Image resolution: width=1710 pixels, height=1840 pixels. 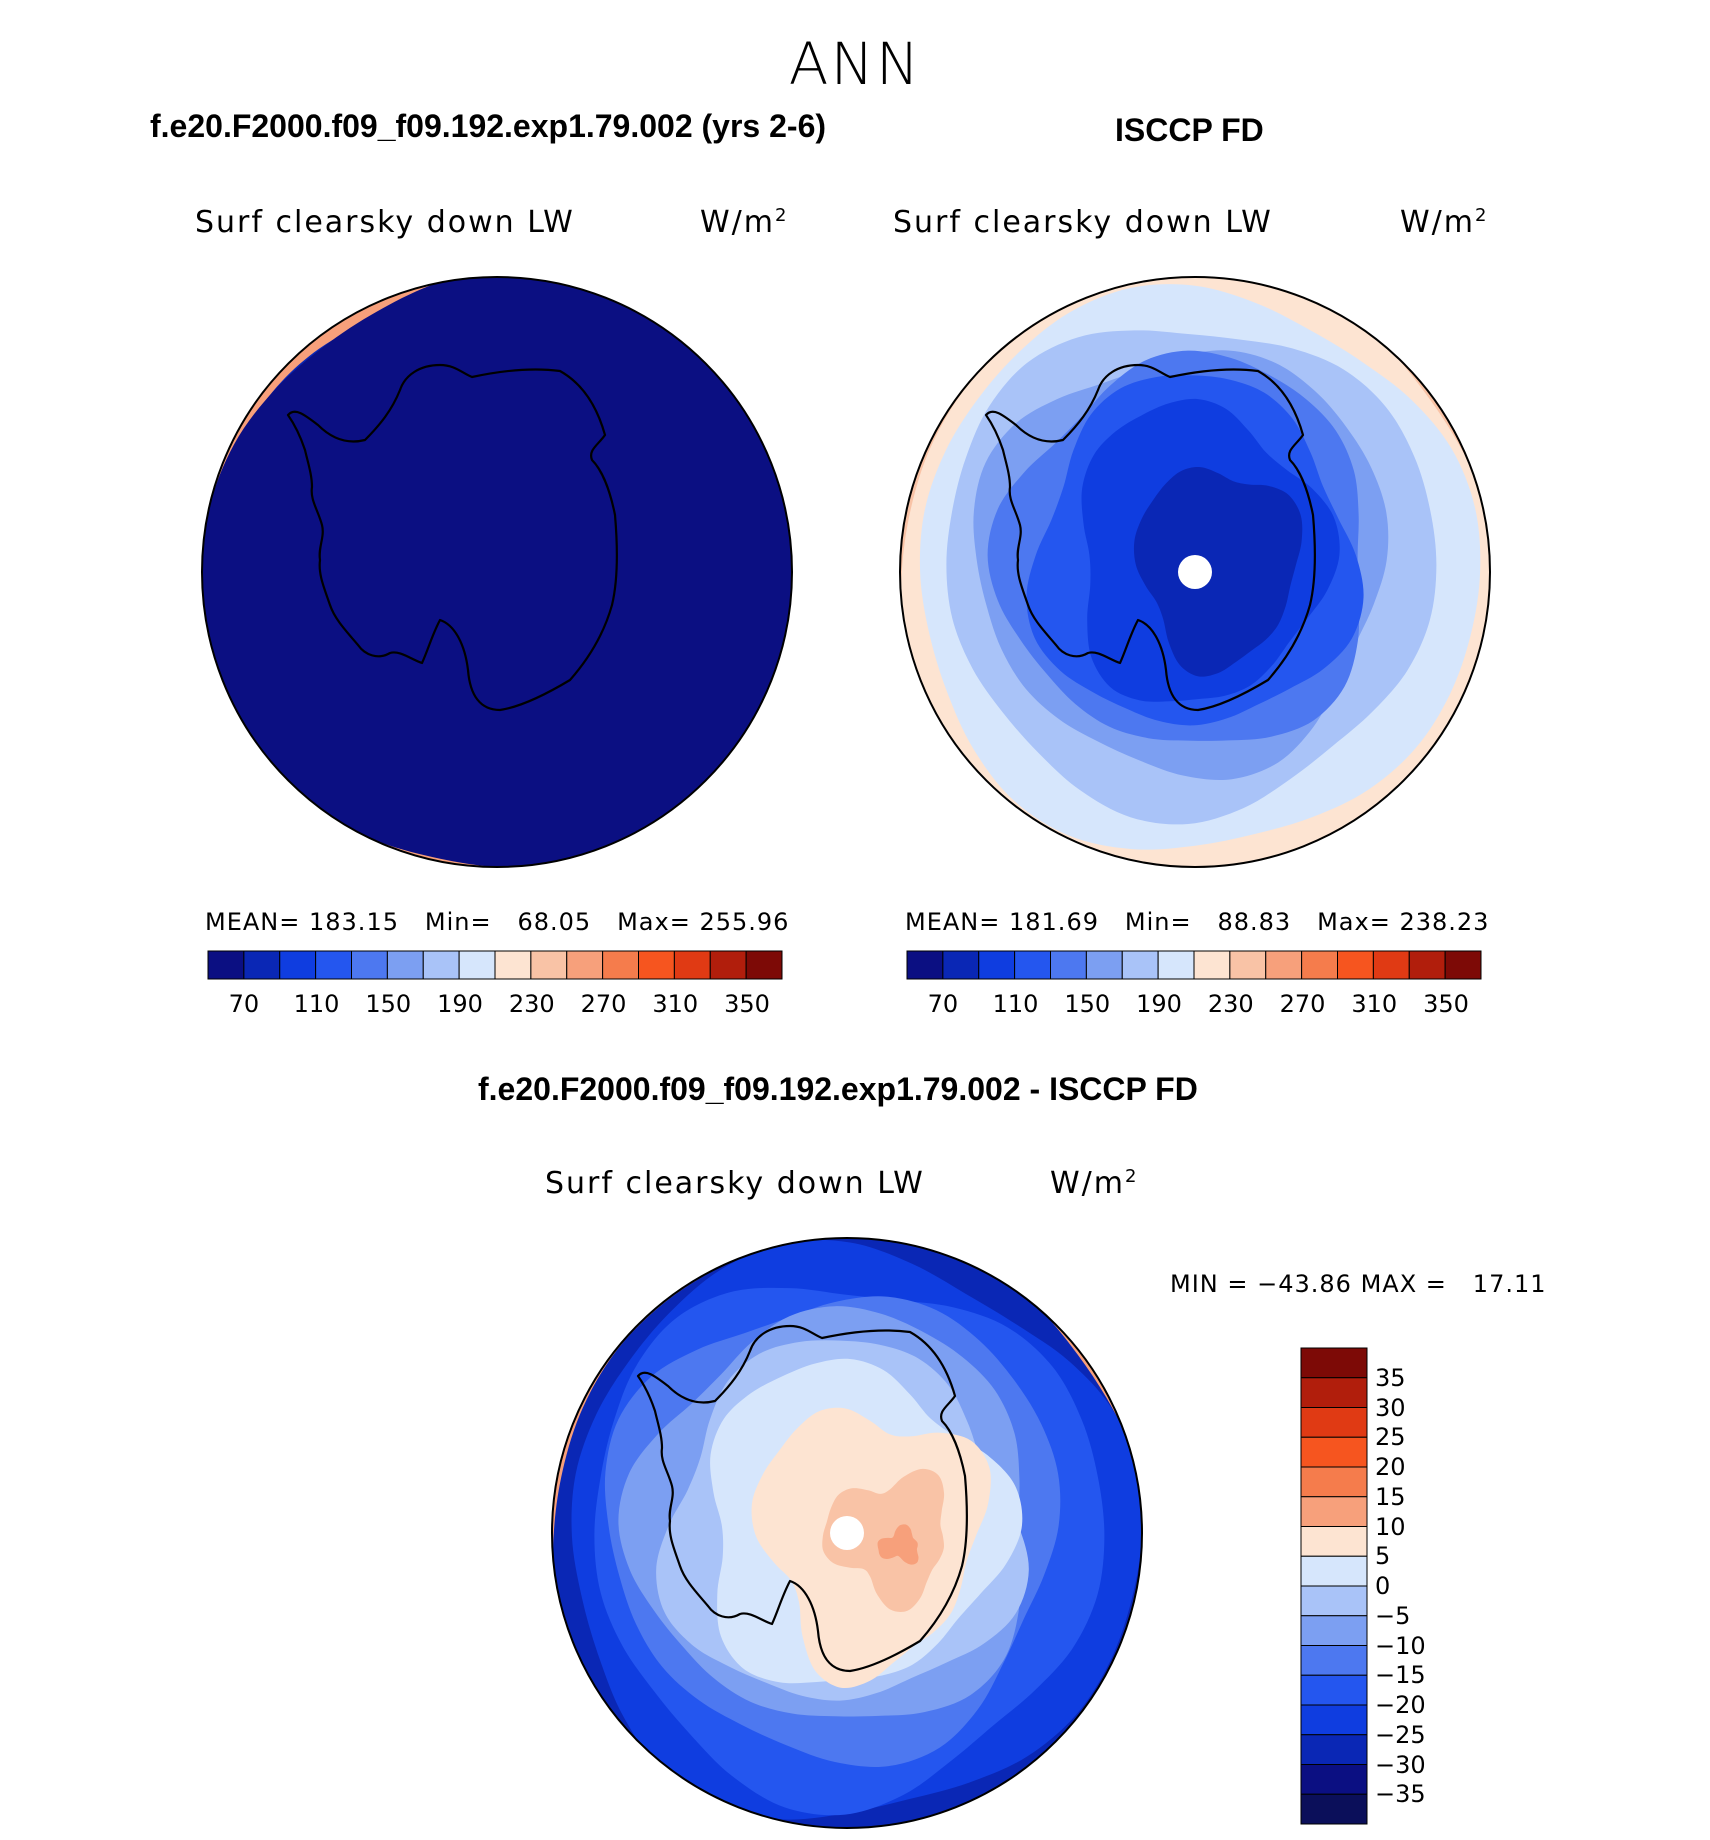 What do you see at coordinates (1083, 222) in the screenshot?
I see `panel2-variable-label: Surf clearsky down LW` at bounding box center [1083, 222].